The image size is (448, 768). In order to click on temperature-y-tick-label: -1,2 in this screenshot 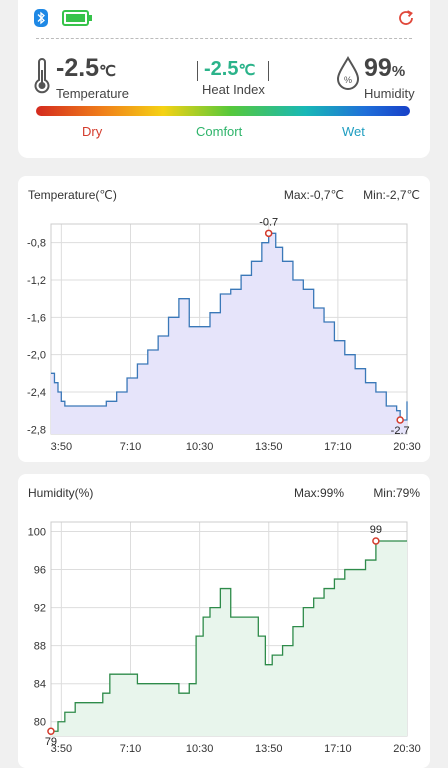, I will do `click(36, 281)`.